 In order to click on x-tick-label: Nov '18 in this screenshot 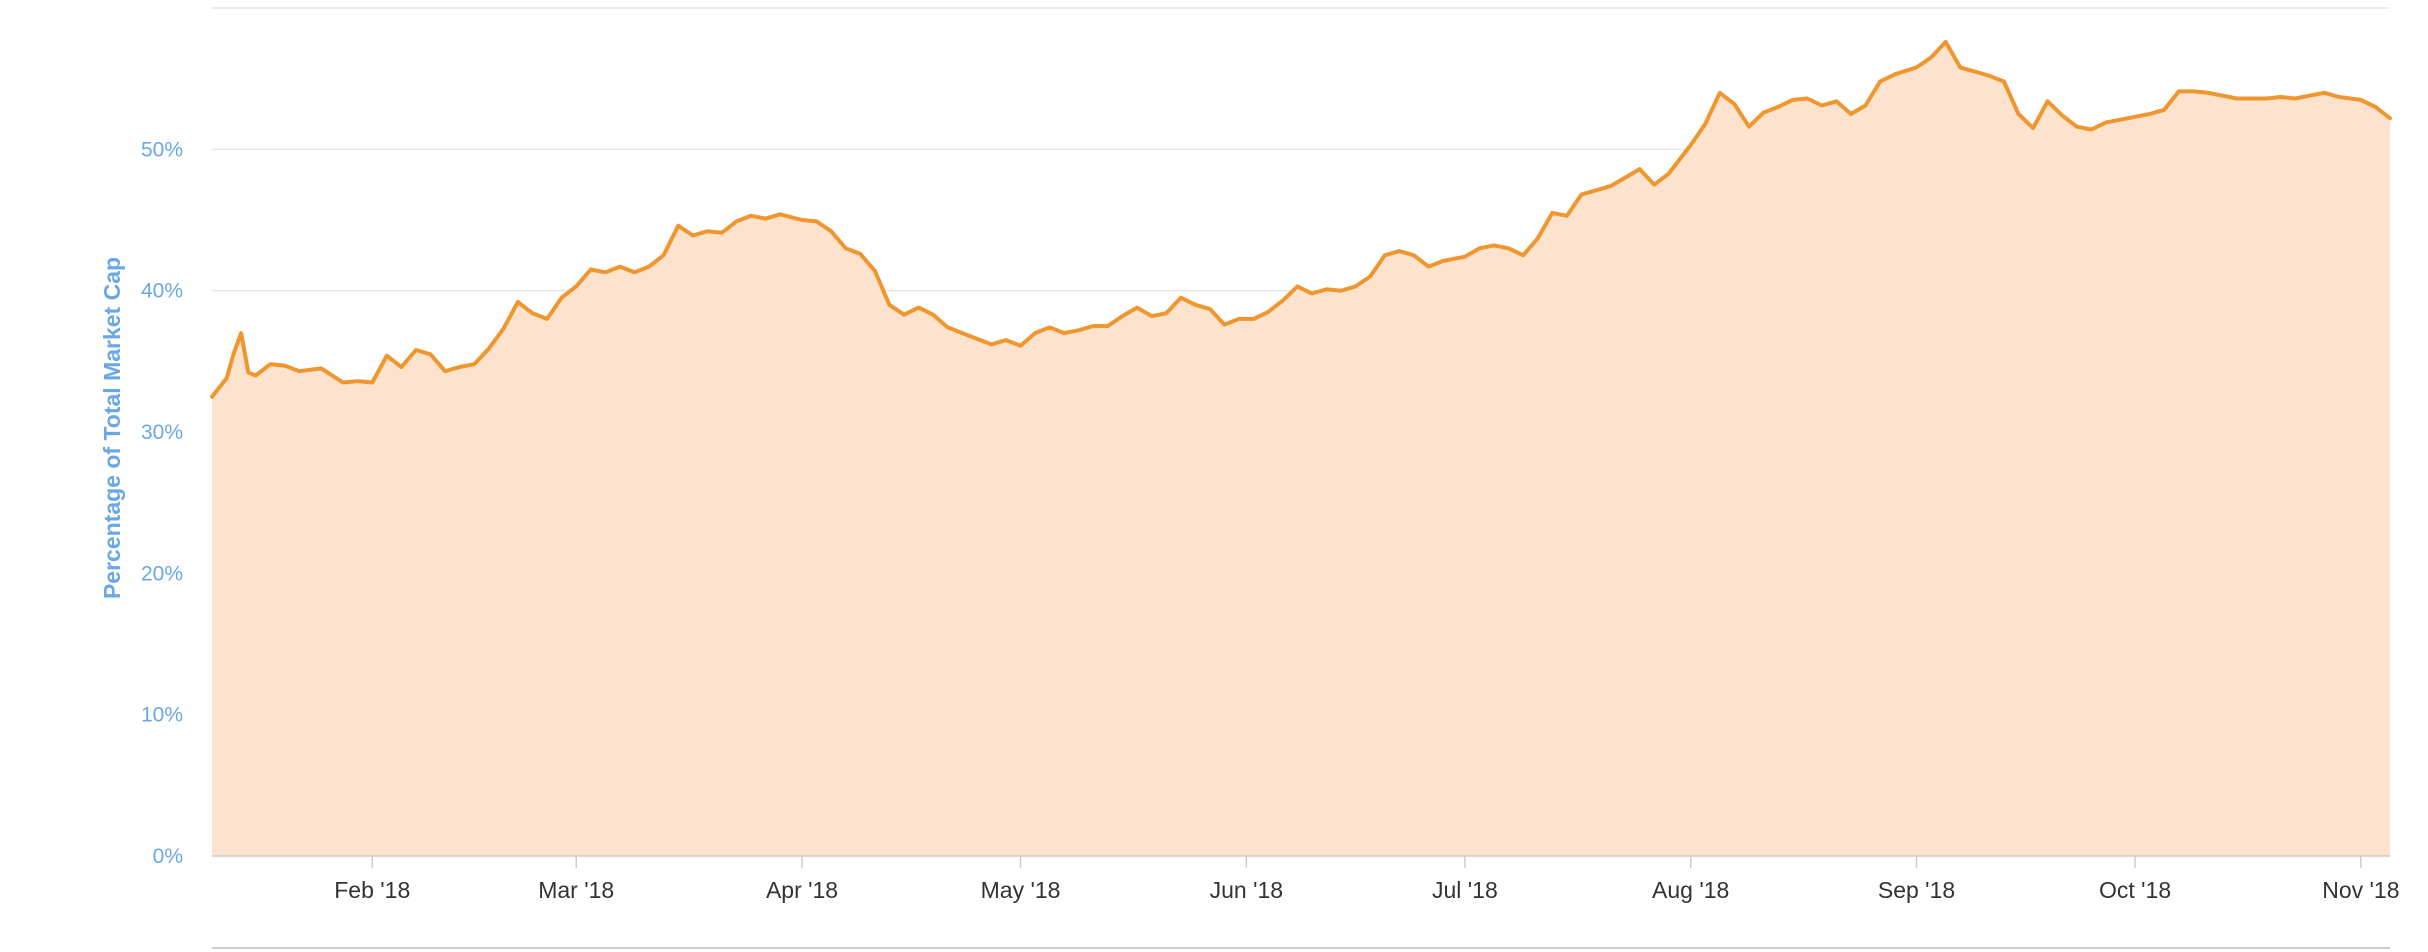, I will do `click(2360, 890)`.